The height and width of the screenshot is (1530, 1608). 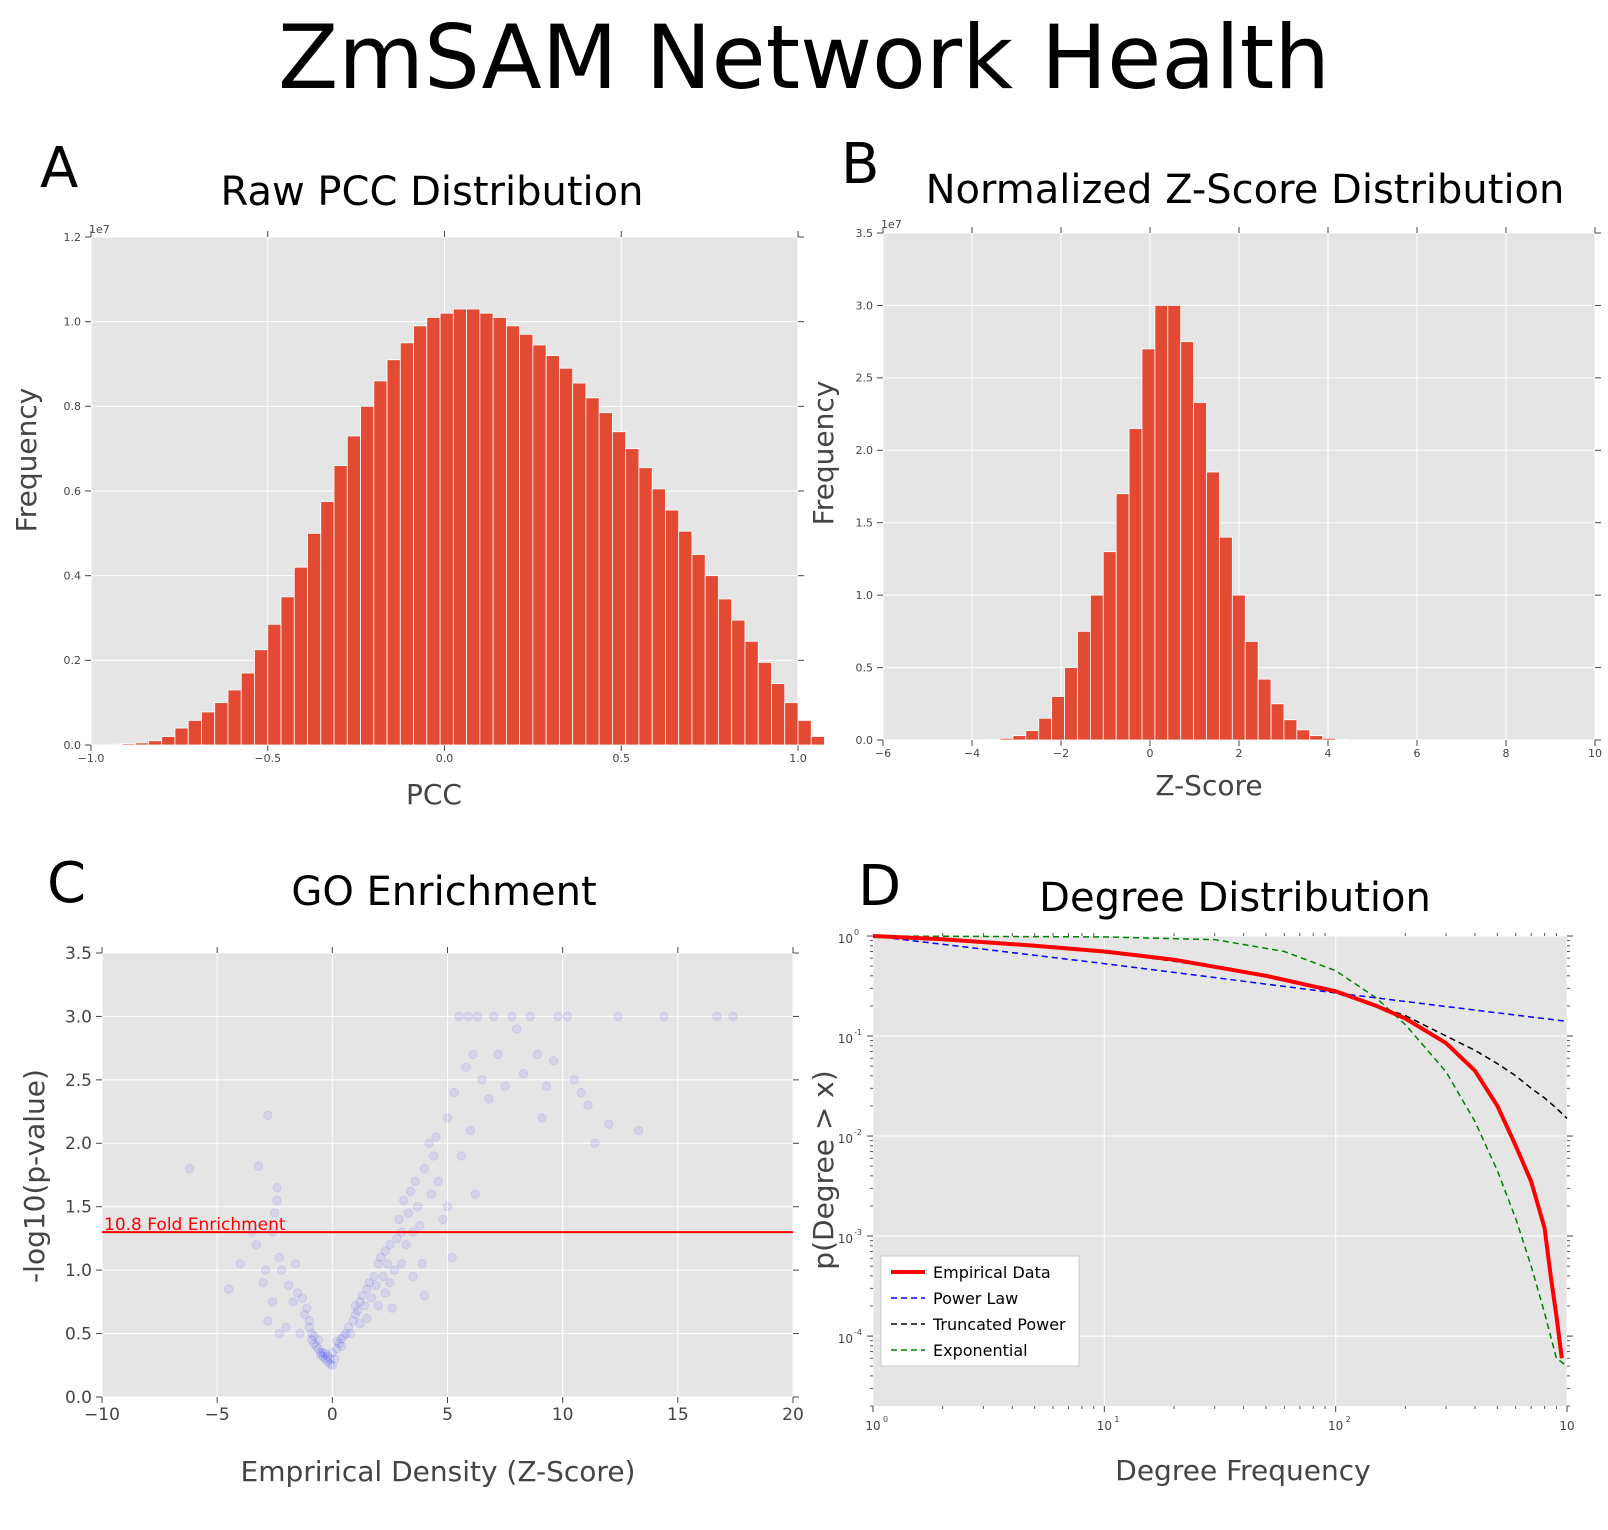 I want to click on panel-label-b: B, so click(x=860, y=164).